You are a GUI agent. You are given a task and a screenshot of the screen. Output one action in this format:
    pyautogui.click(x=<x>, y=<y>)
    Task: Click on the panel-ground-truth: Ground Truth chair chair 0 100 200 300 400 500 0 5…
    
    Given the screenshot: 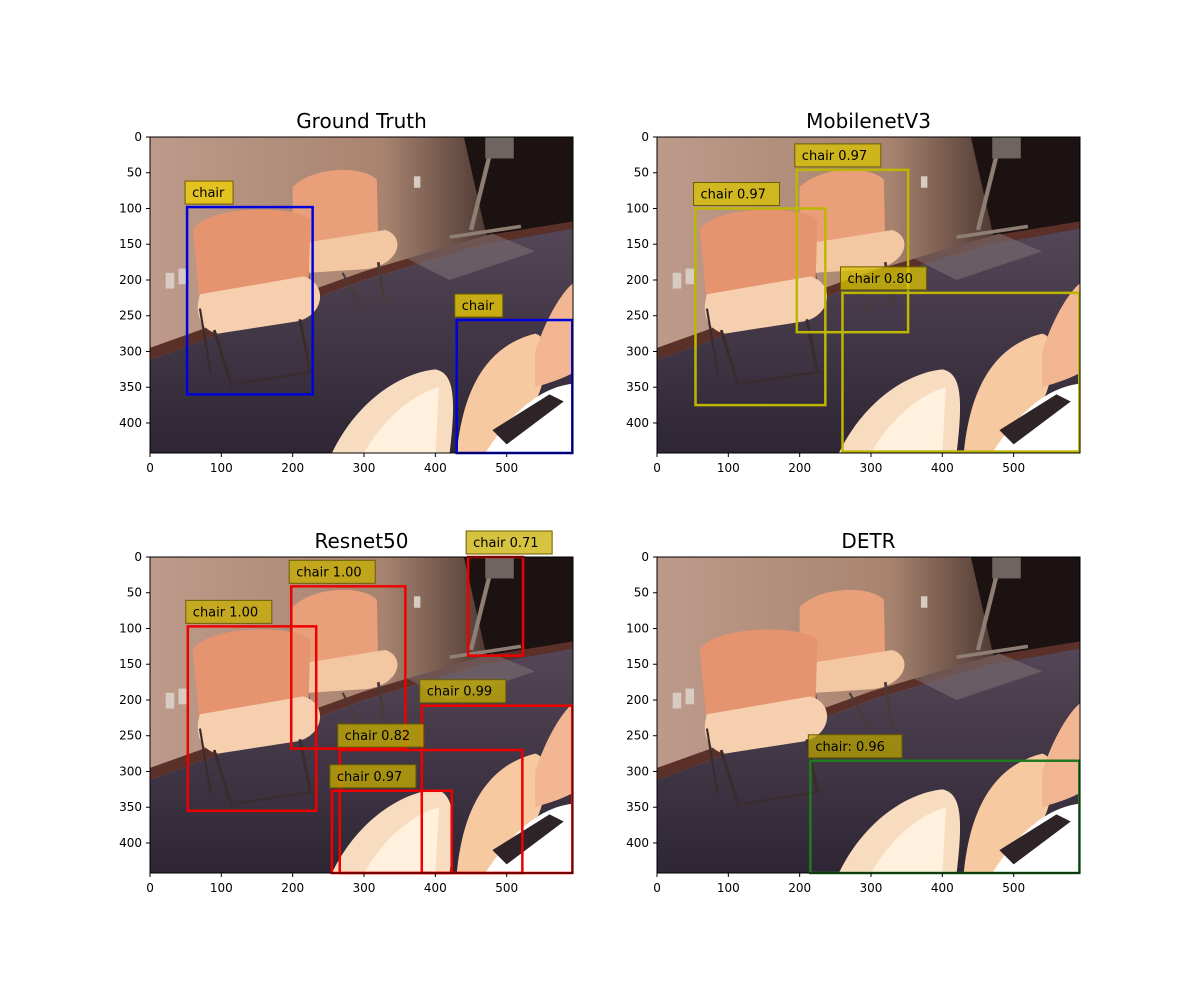 What is the action you would take?
    pyautogui.click(x=346, y=292)
    